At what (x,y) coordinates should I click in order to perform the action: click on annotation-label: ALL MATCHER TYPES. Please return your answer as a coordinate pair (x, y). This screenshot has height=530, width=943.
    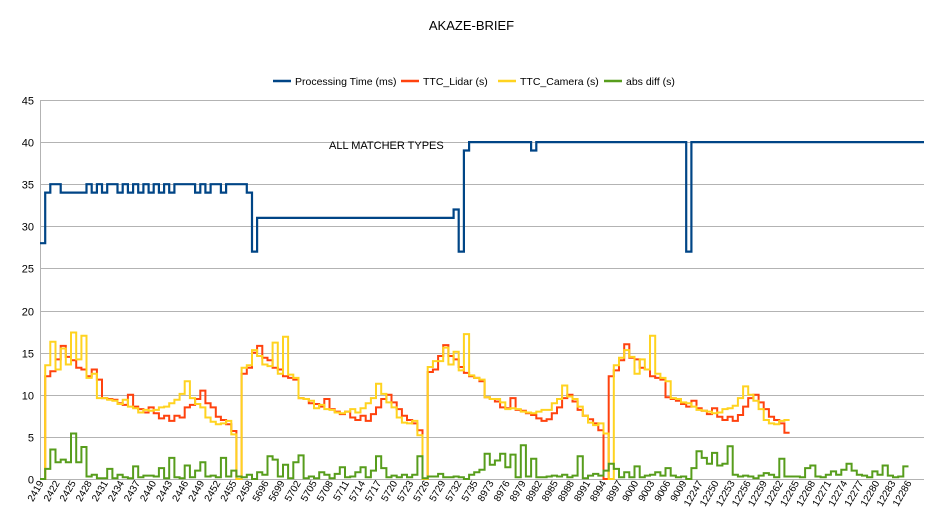
    Looking at the image, I should click on (386, 146).